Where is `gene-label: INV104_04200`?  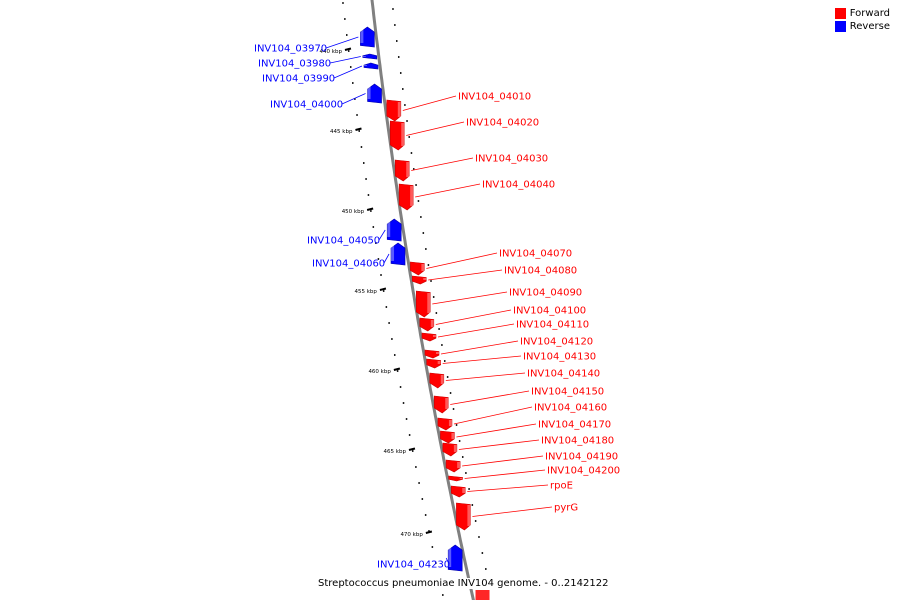
gene-label: INV104_04200 is located at coordinates (583, 471).